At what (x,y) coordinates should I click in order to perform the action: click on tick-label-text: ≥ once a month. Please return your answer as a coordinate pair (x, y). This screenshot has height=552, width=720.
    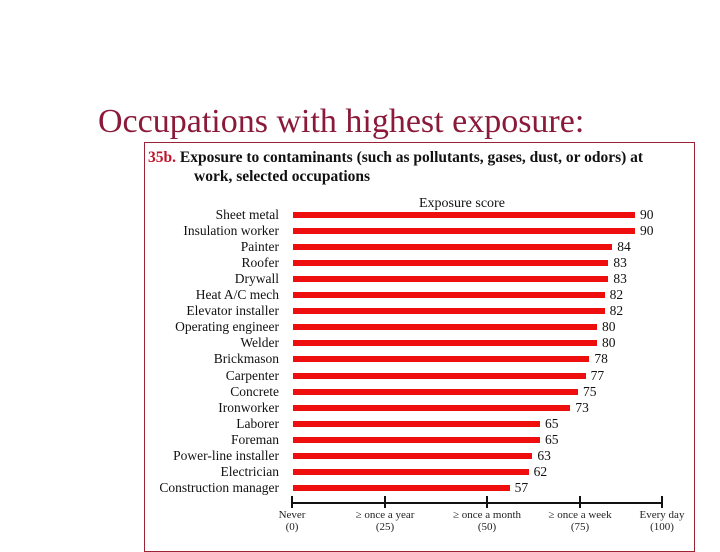
    Looking at the image, I should click on (487, 515).